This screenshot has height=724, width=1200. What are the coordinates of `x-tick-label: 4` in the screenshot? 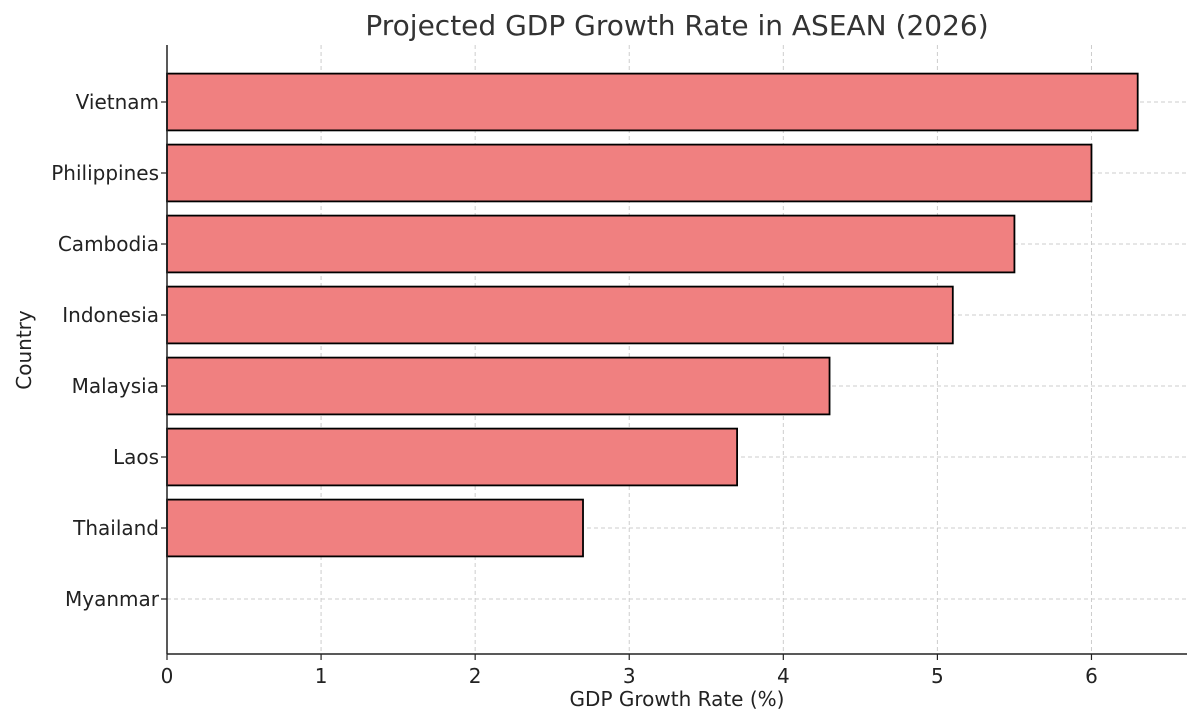 It's located at (783, 676).